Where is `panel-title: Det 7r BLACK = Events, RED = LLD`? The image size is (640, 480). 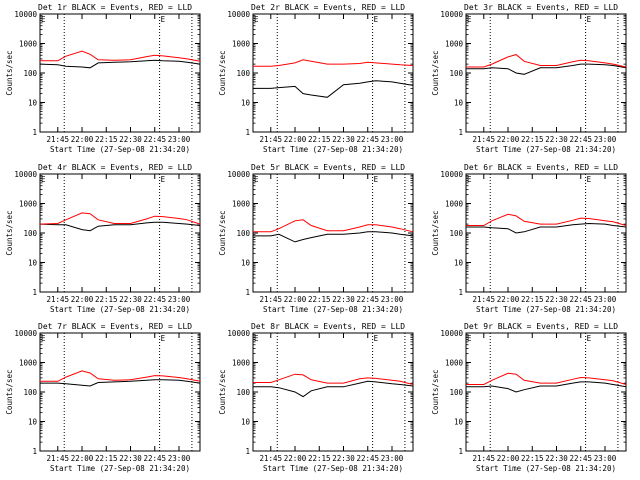 panel-title: Det 7r BLACK = Events, RED = LLD is located at coordinates (115, 326).